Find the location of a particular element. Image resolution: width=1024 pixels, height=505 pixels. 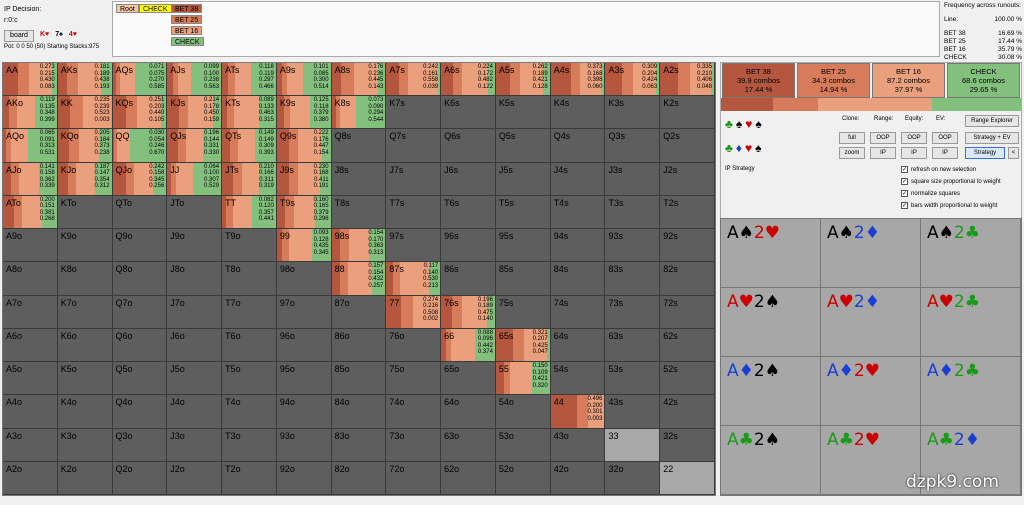

combo-cell: A♥2♣ is located at coordinates (971, 322).